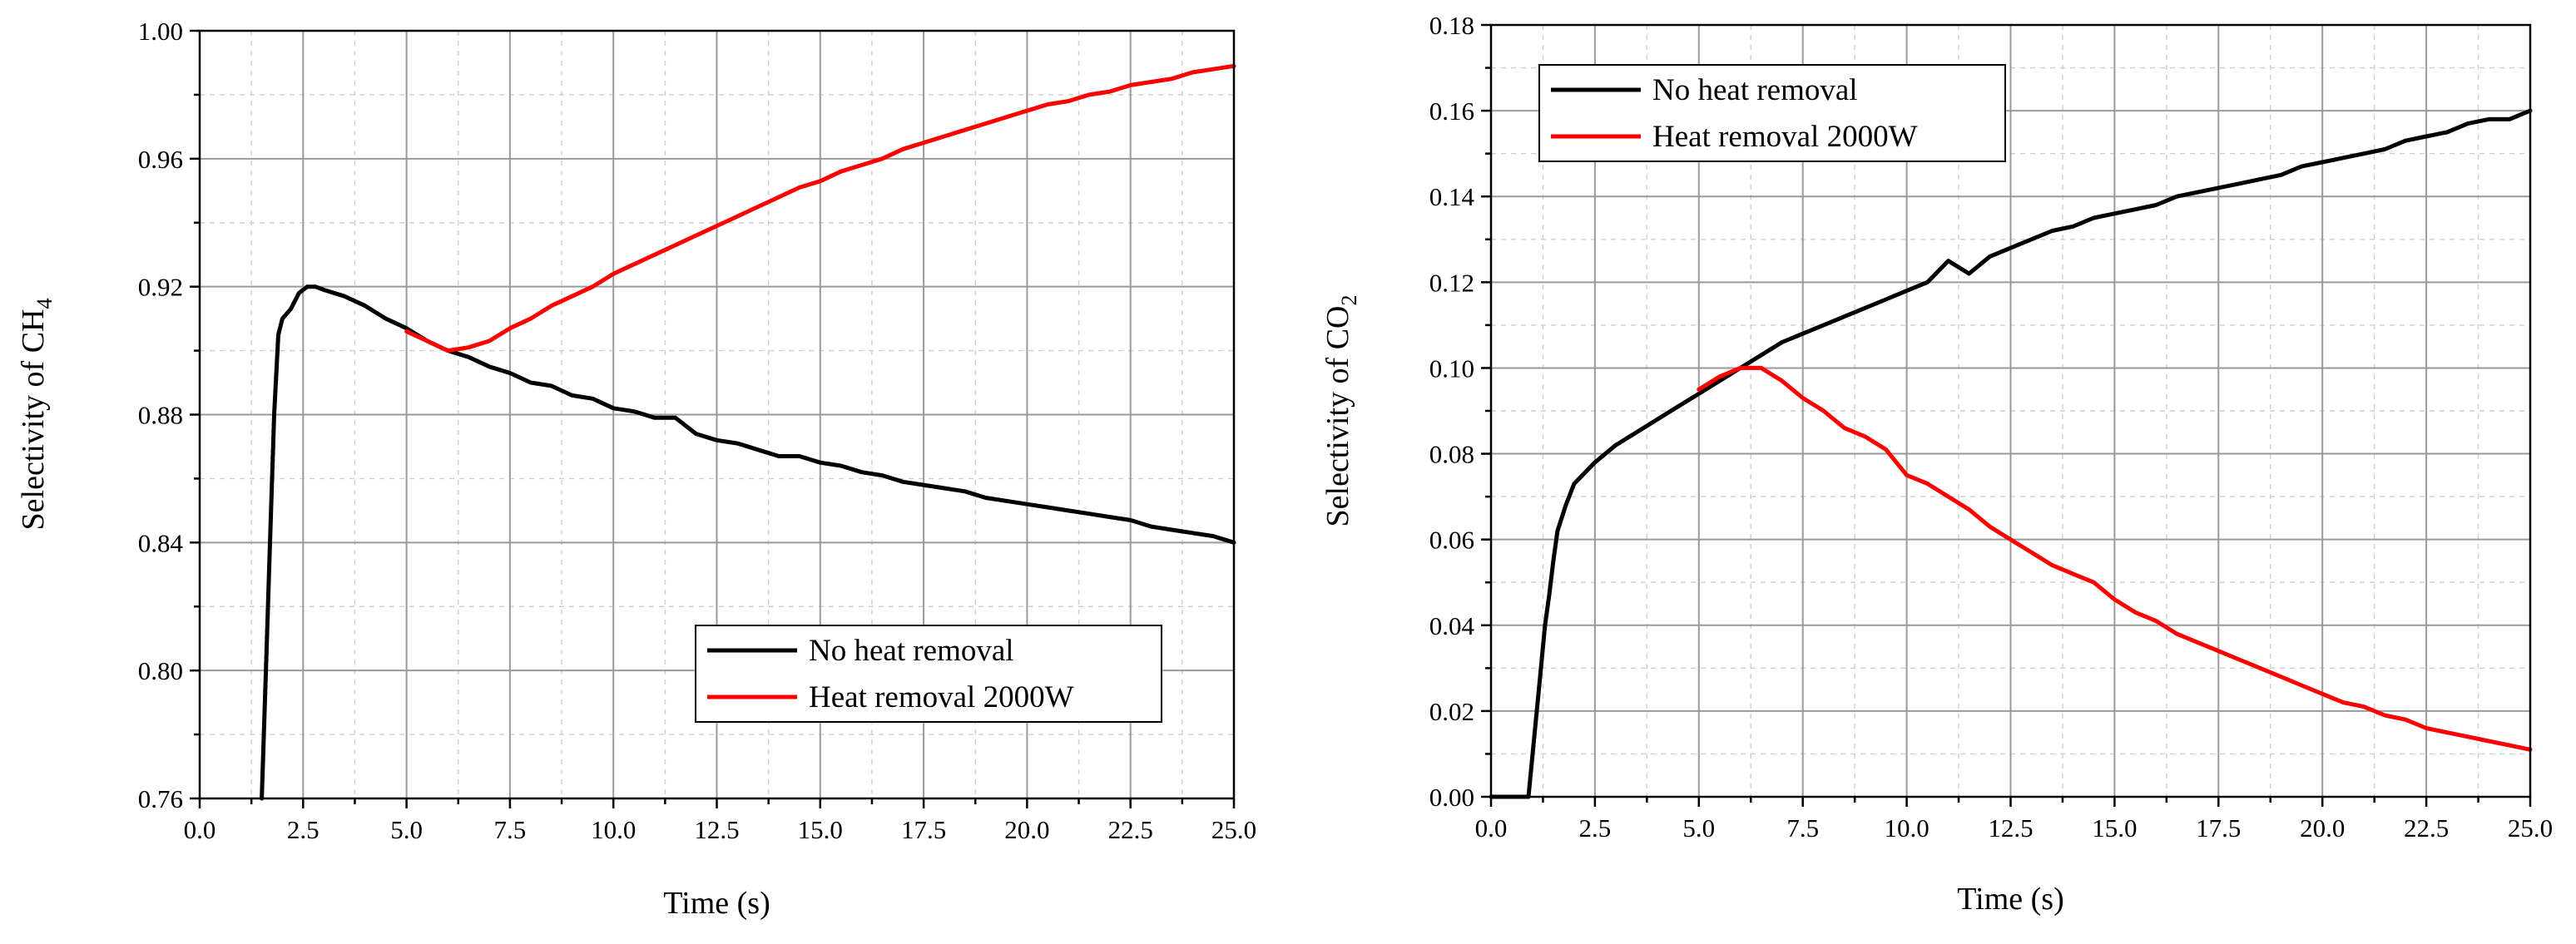 This screenshot has width=2576, height=944. I want to click on y-axis: 0.76 0.80 0.84 0.88 0.92 0.96 1.00, so click(169, 415).